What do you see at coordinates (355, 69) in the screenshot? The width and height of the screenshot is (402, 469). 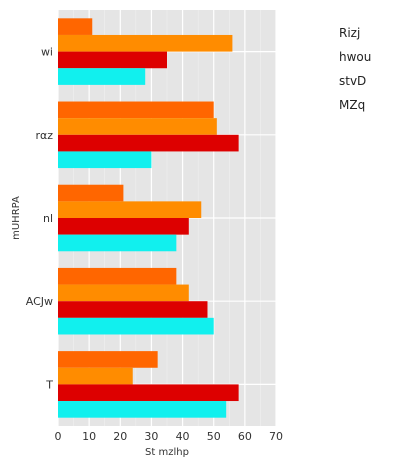 I see `legend: Rizj hwou stvD MZq` at bounding box center [355, 69].